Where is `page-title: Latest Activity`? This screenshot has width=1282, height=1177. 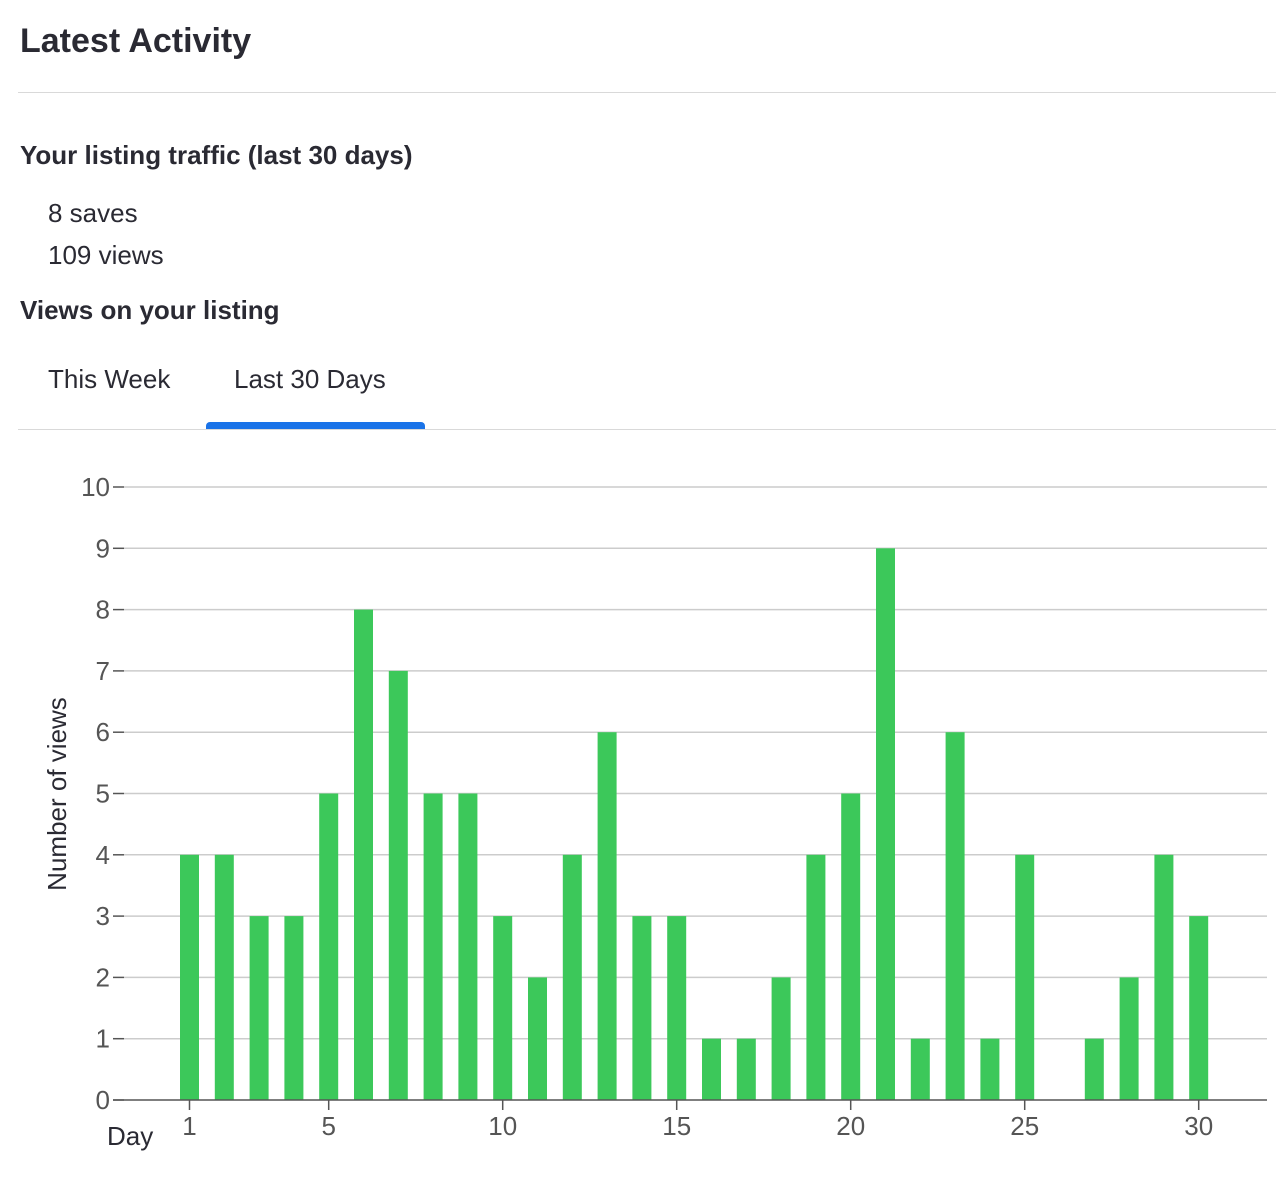 page-title: Latest Activity is located at coordinates (136, 41).